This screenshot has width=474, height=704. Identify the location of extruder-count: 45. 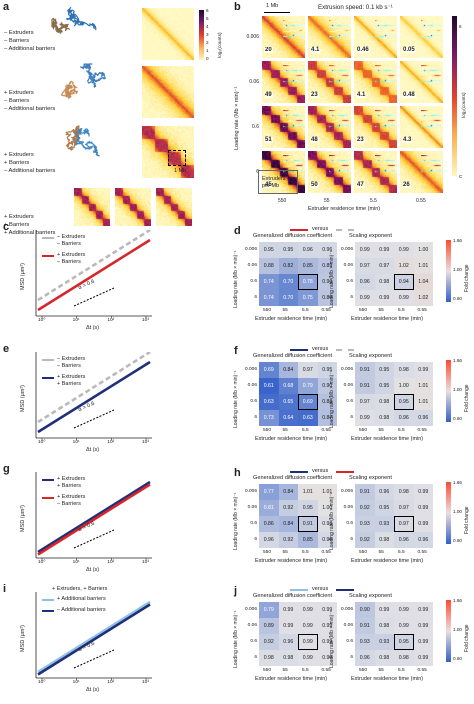
(268, 185).